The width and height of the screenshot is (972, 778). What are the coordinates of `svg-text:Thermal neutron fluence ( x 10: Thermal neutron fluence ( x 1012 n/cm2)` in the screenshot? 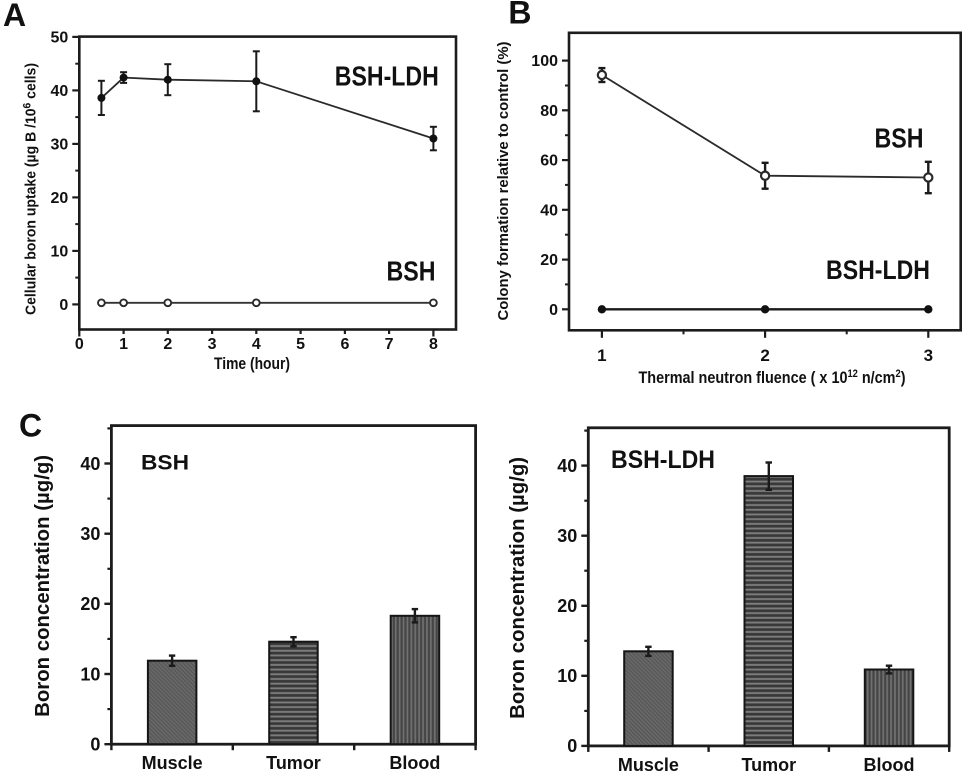 It's located at (772, 377).